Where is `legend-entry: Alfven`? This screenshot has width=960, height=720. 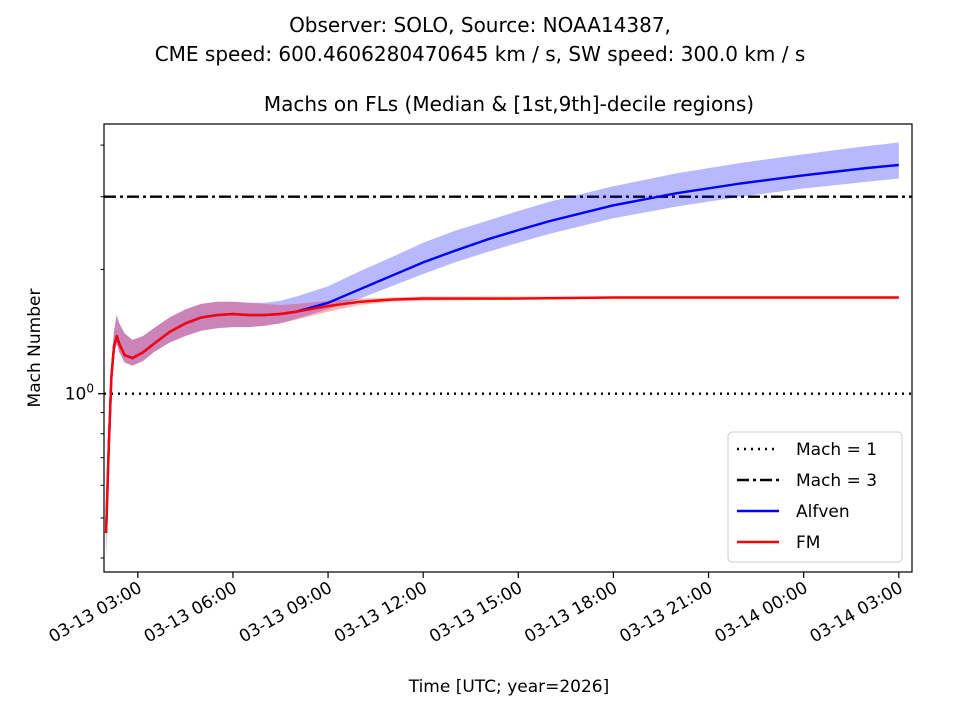
legend-entry: Alfven is located at coordinates (793, 512).